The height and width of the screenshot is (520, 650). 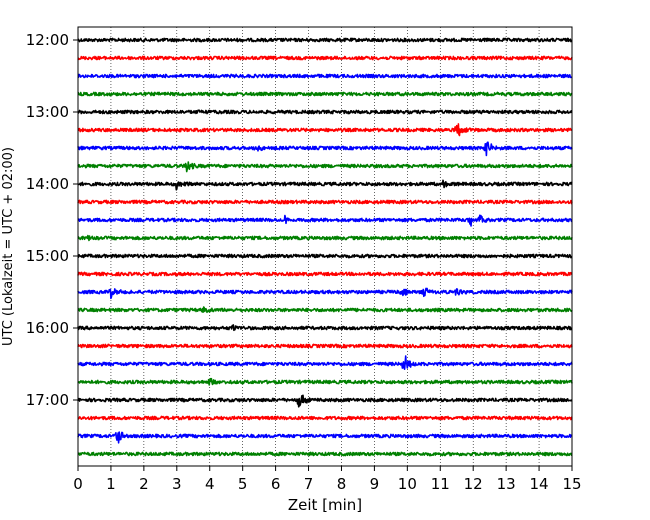 What do you see at coordinates (78, 484) in the screenshot?
I see `x-tick-label: 0` at bounding box center [78, 484].